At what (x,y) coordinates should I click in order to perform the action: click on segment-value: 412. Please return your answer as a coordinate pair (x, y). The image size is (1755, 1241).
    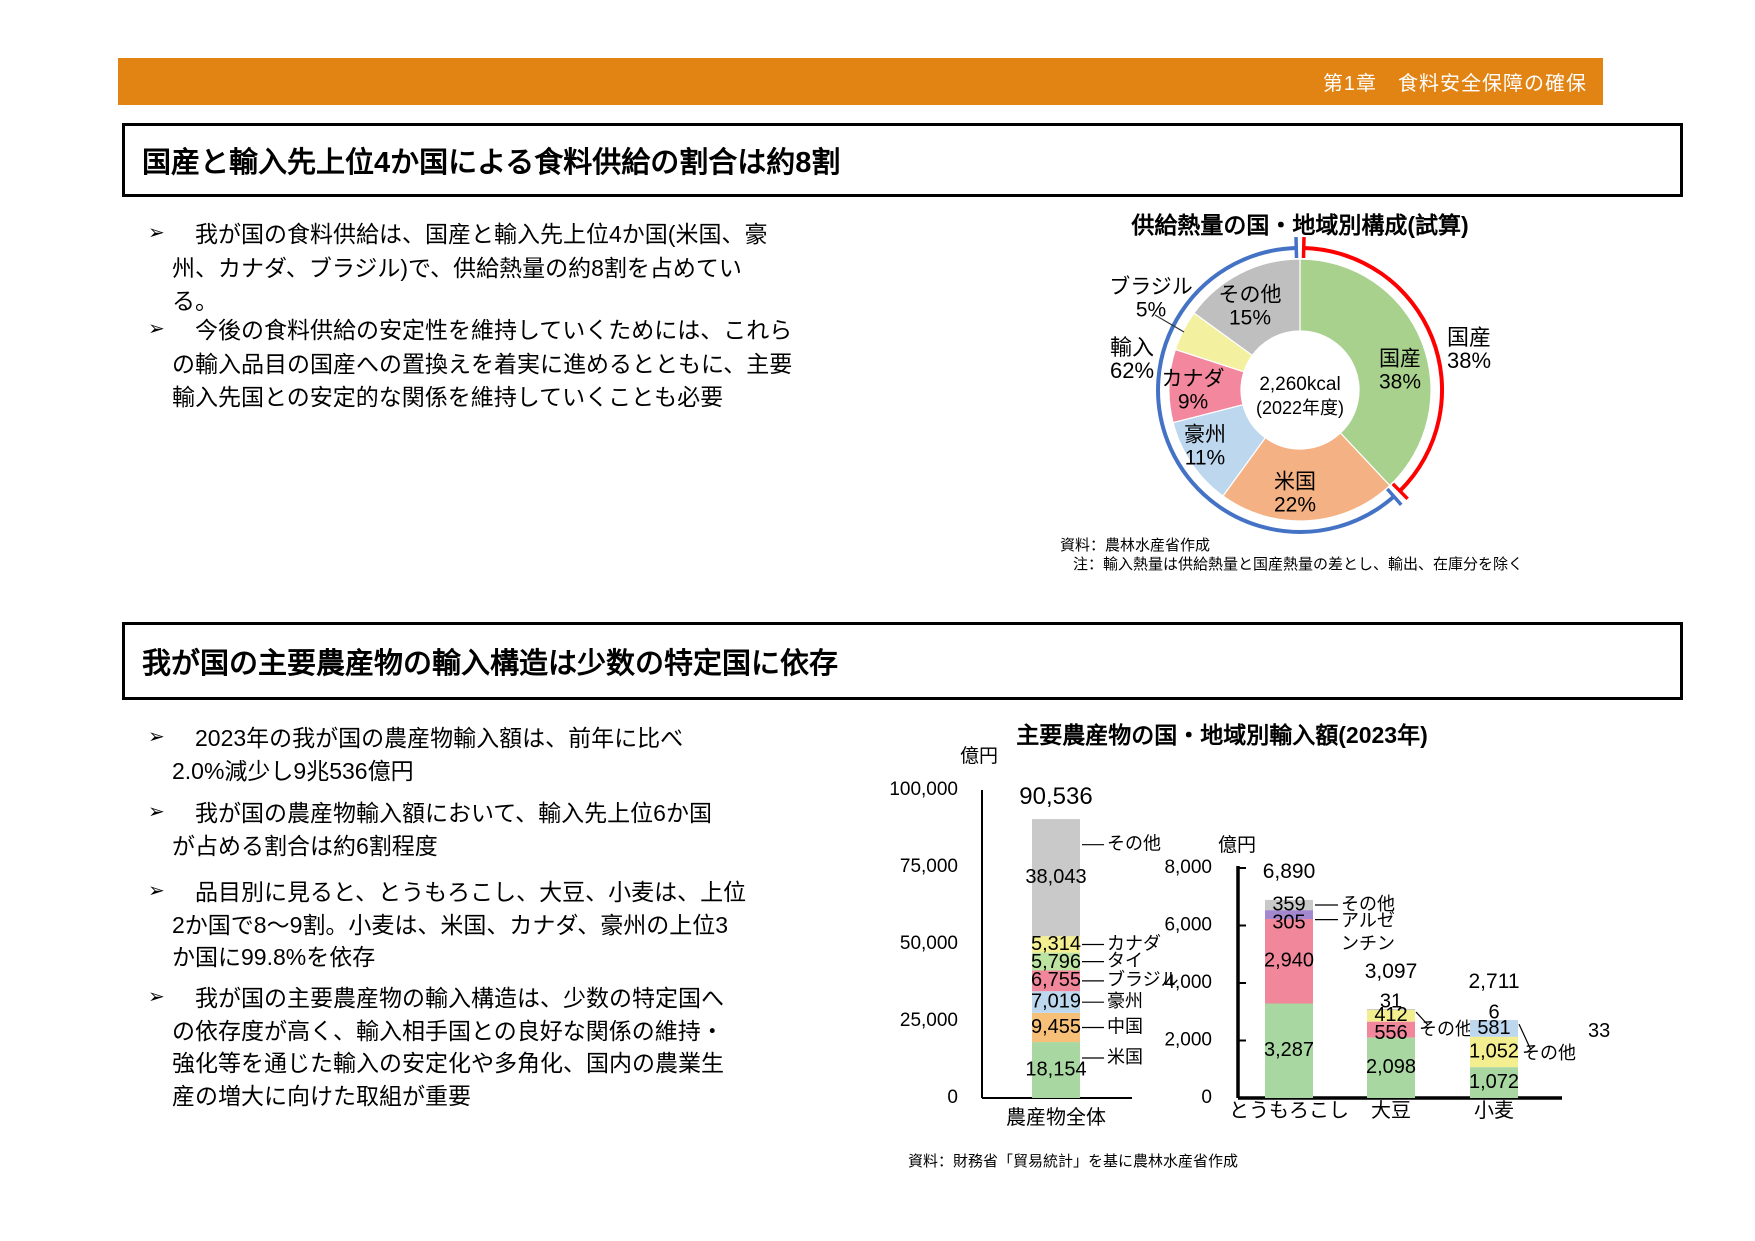
    Looking at the image, I should click on (1390, 1015).